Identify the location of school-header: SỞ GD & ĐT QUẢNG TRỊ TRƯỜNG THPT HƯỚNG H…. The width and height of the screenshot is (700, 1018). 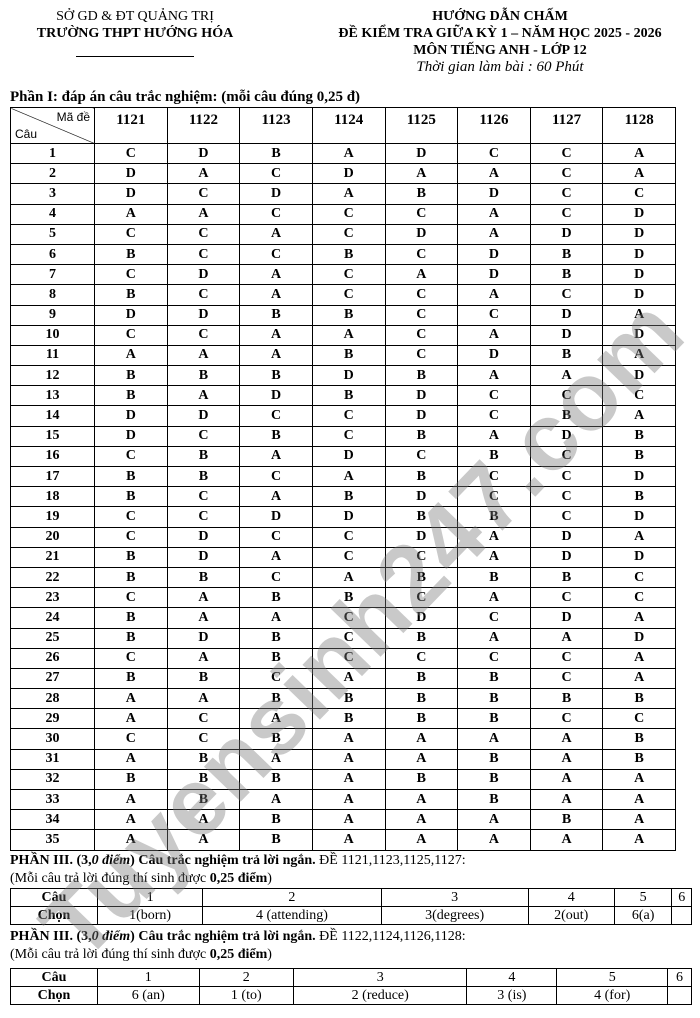
(135, 32).